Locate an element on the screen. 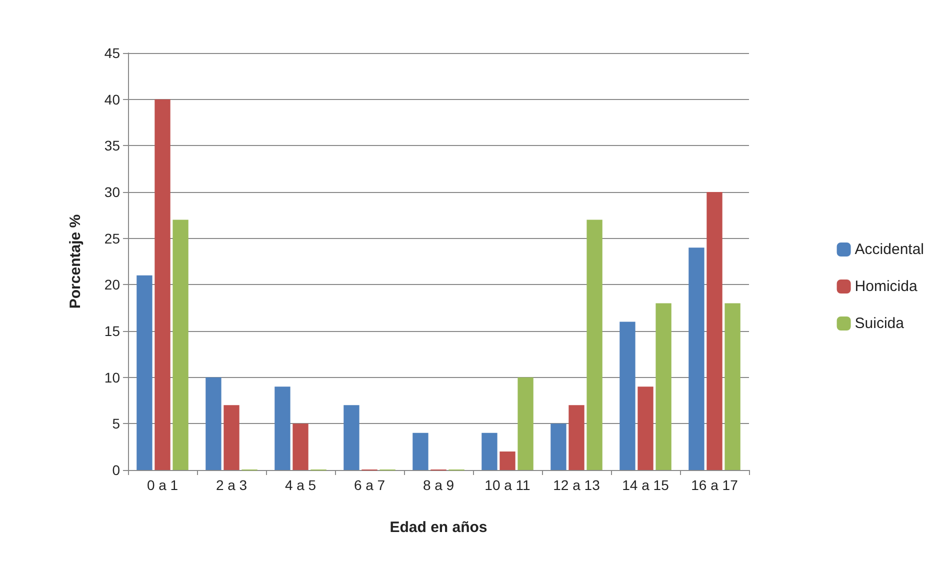  y-tick-label: 0 is located at coordinates (116, 470).